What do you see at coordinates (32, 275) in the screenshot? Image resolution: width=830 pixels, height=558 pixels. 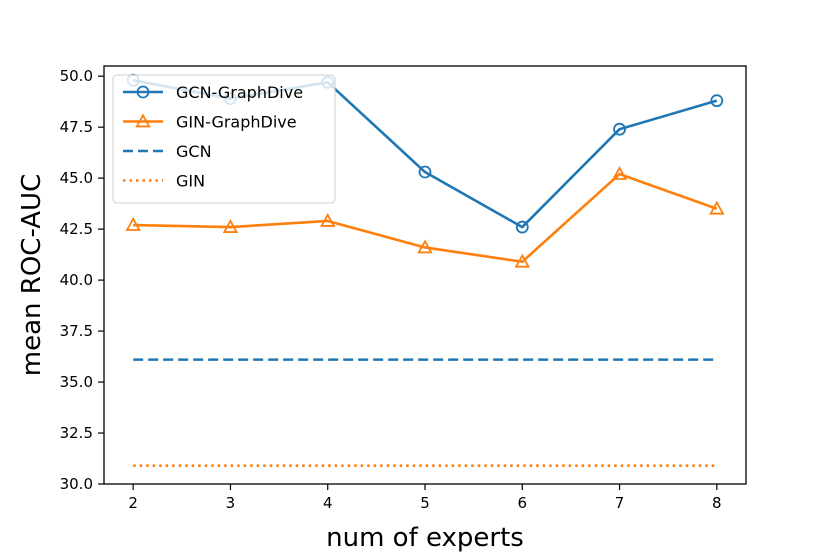 I see `y-axis-label: mean ROC-AUC` at bounding box center [32, 275].